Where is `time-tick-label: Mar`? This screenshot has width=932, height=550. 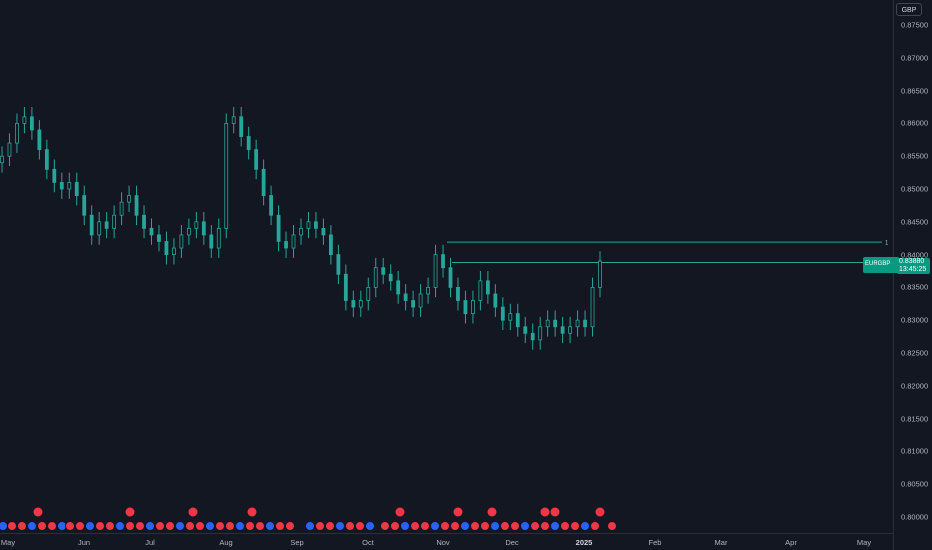
time-tick-label: Mar is located at coordinates (721, 542).